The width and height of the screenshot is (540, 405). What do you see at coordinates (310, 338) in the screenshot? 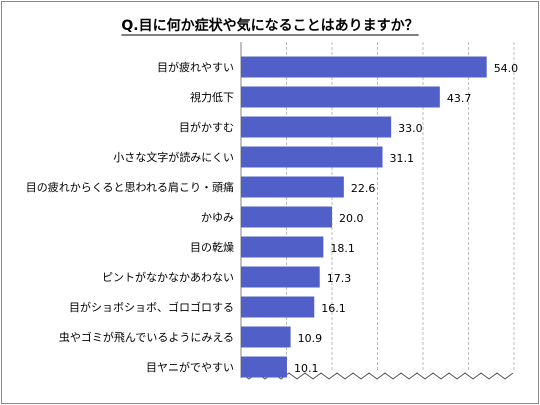
I see `value-label: 10.9` at bounding box center [310, 338].